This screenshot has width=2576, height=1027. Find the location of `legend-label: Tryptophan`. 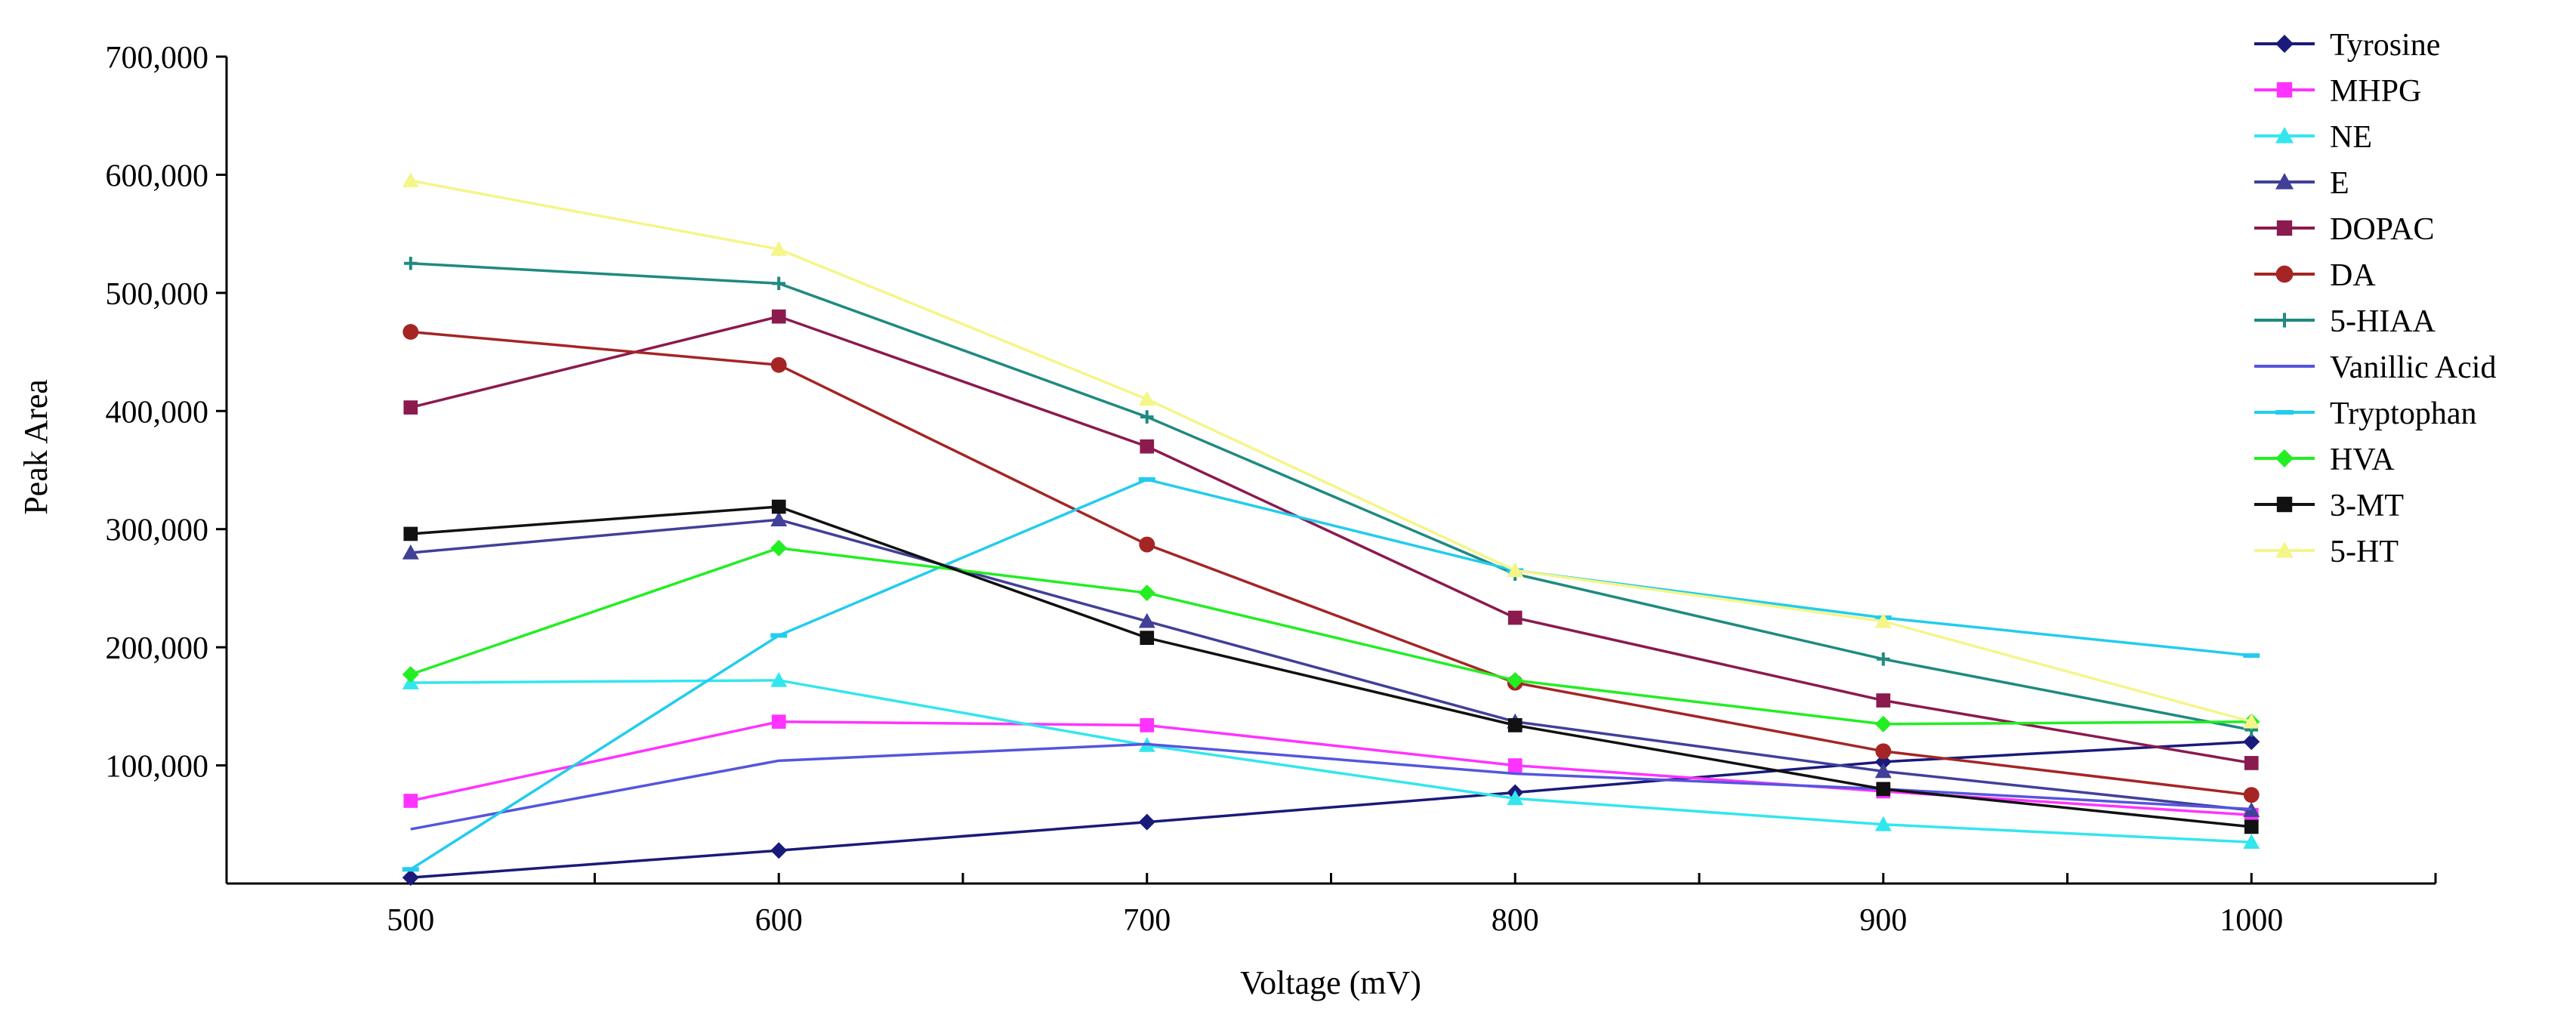

legend-label: Tryptophan is located at coordinates (2403, 413).